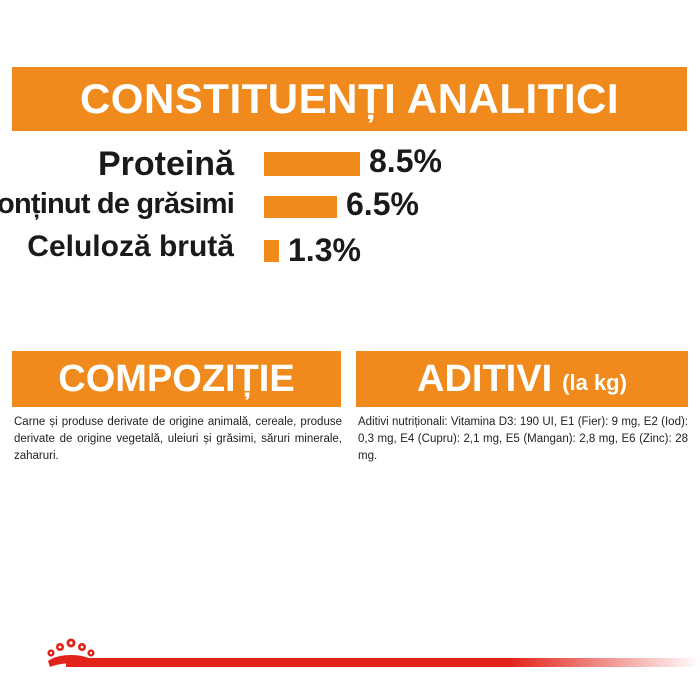  I want to click on additives-banner: ADITIVI (la kg), so click(522, 379).